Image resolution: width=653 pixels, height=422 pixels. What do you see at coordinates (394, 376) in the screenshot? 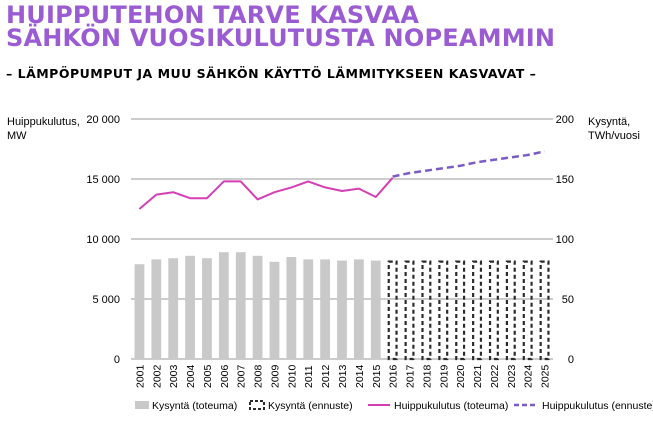
I see `x-tick-label: 2016` at bounding box center [394, 376].